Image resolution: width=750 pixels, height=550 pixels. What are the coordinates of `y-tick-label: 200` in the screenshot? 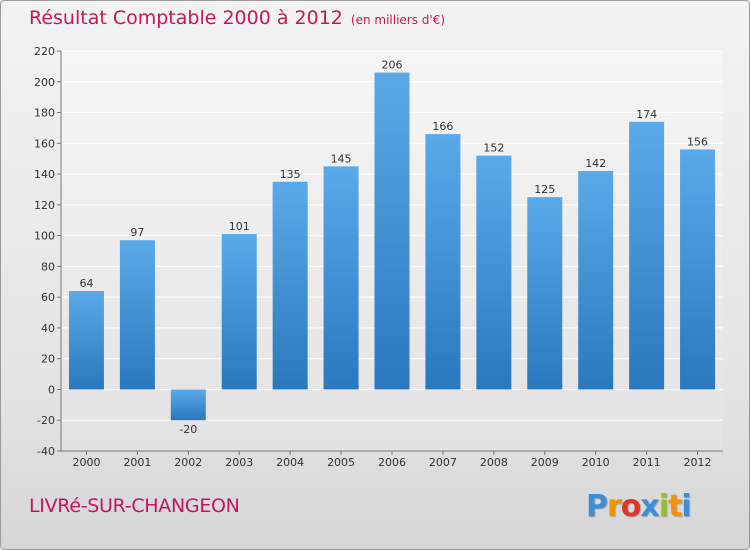 It's located at (44, 82).